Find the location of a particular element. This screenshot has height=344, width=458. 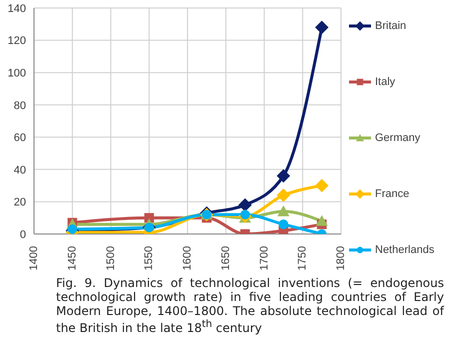

x-tick-label: 1600 is located at coordinates (188, 258).